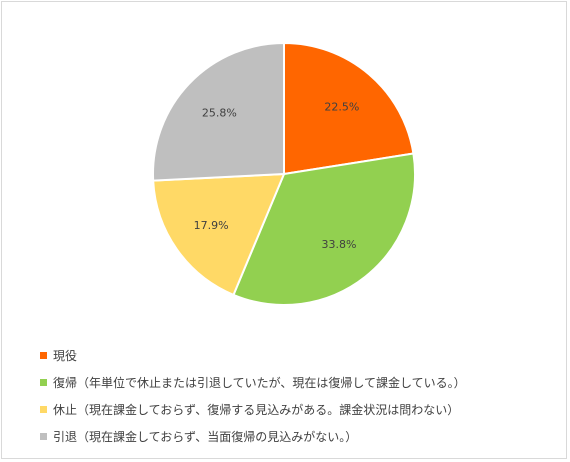 The image size is (570, 462). I want to click on legend-label-intai: 引退（現在課金しておらず、当面復帰の見込みがない。）, so click(205, 437).